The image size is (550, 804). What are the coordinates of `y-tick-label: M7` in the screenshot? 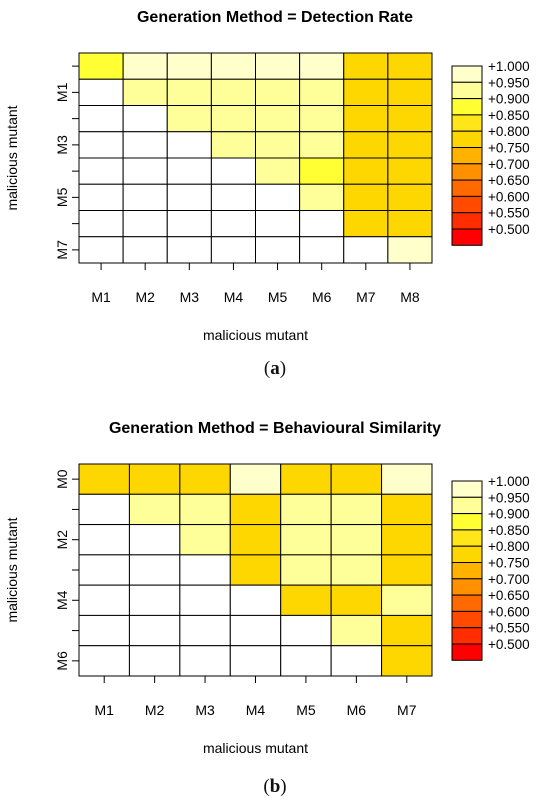 It's located at (62, 250).